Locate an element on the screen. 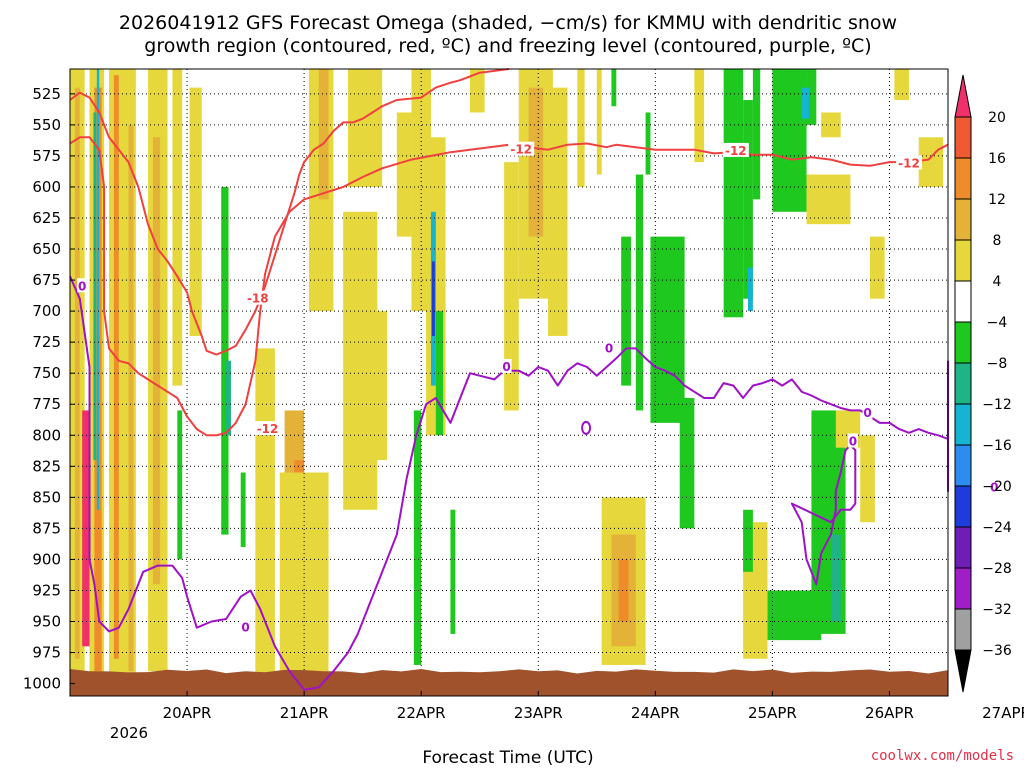  y-tick-label: 775 is located at coordinates (46, 404).